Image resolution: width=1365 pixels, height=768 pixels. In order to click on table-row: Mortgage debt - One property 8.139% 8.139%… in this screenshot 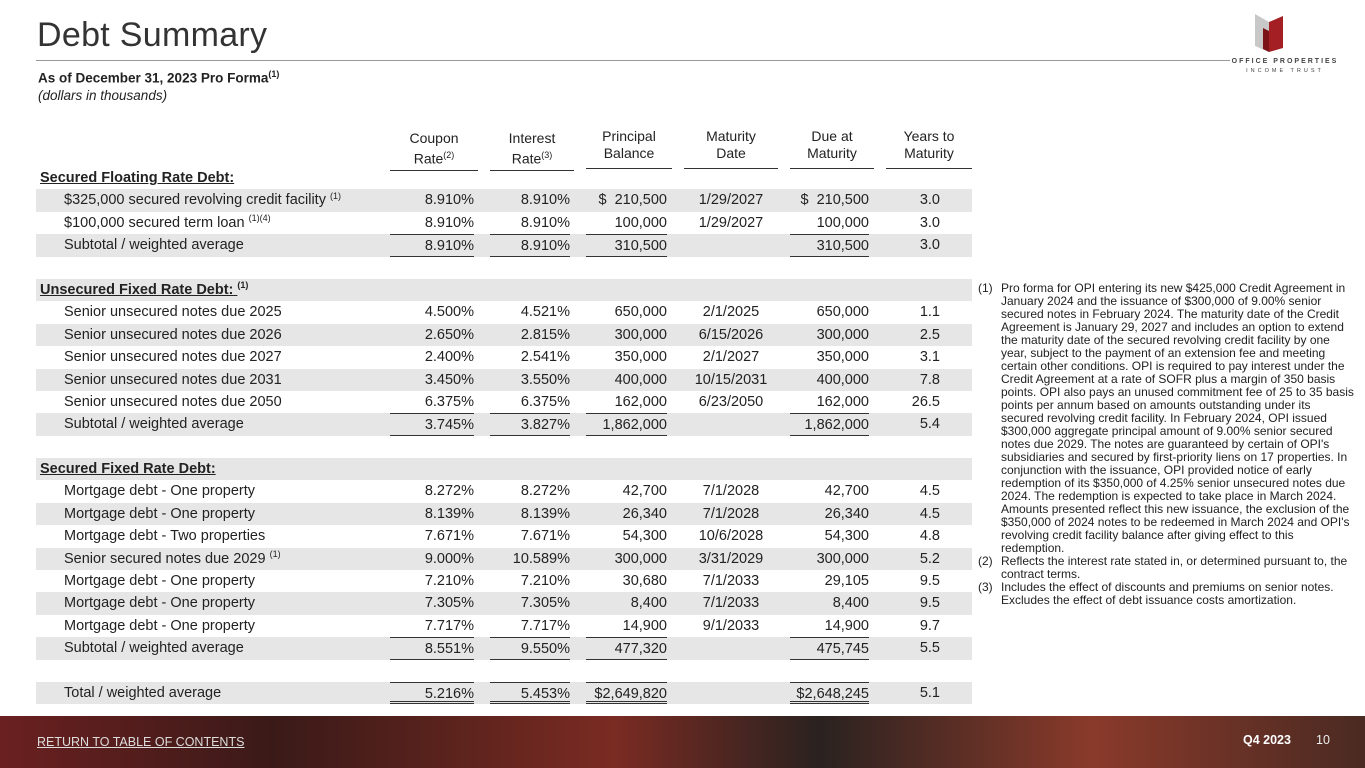, I will do `click(504, 514)`.